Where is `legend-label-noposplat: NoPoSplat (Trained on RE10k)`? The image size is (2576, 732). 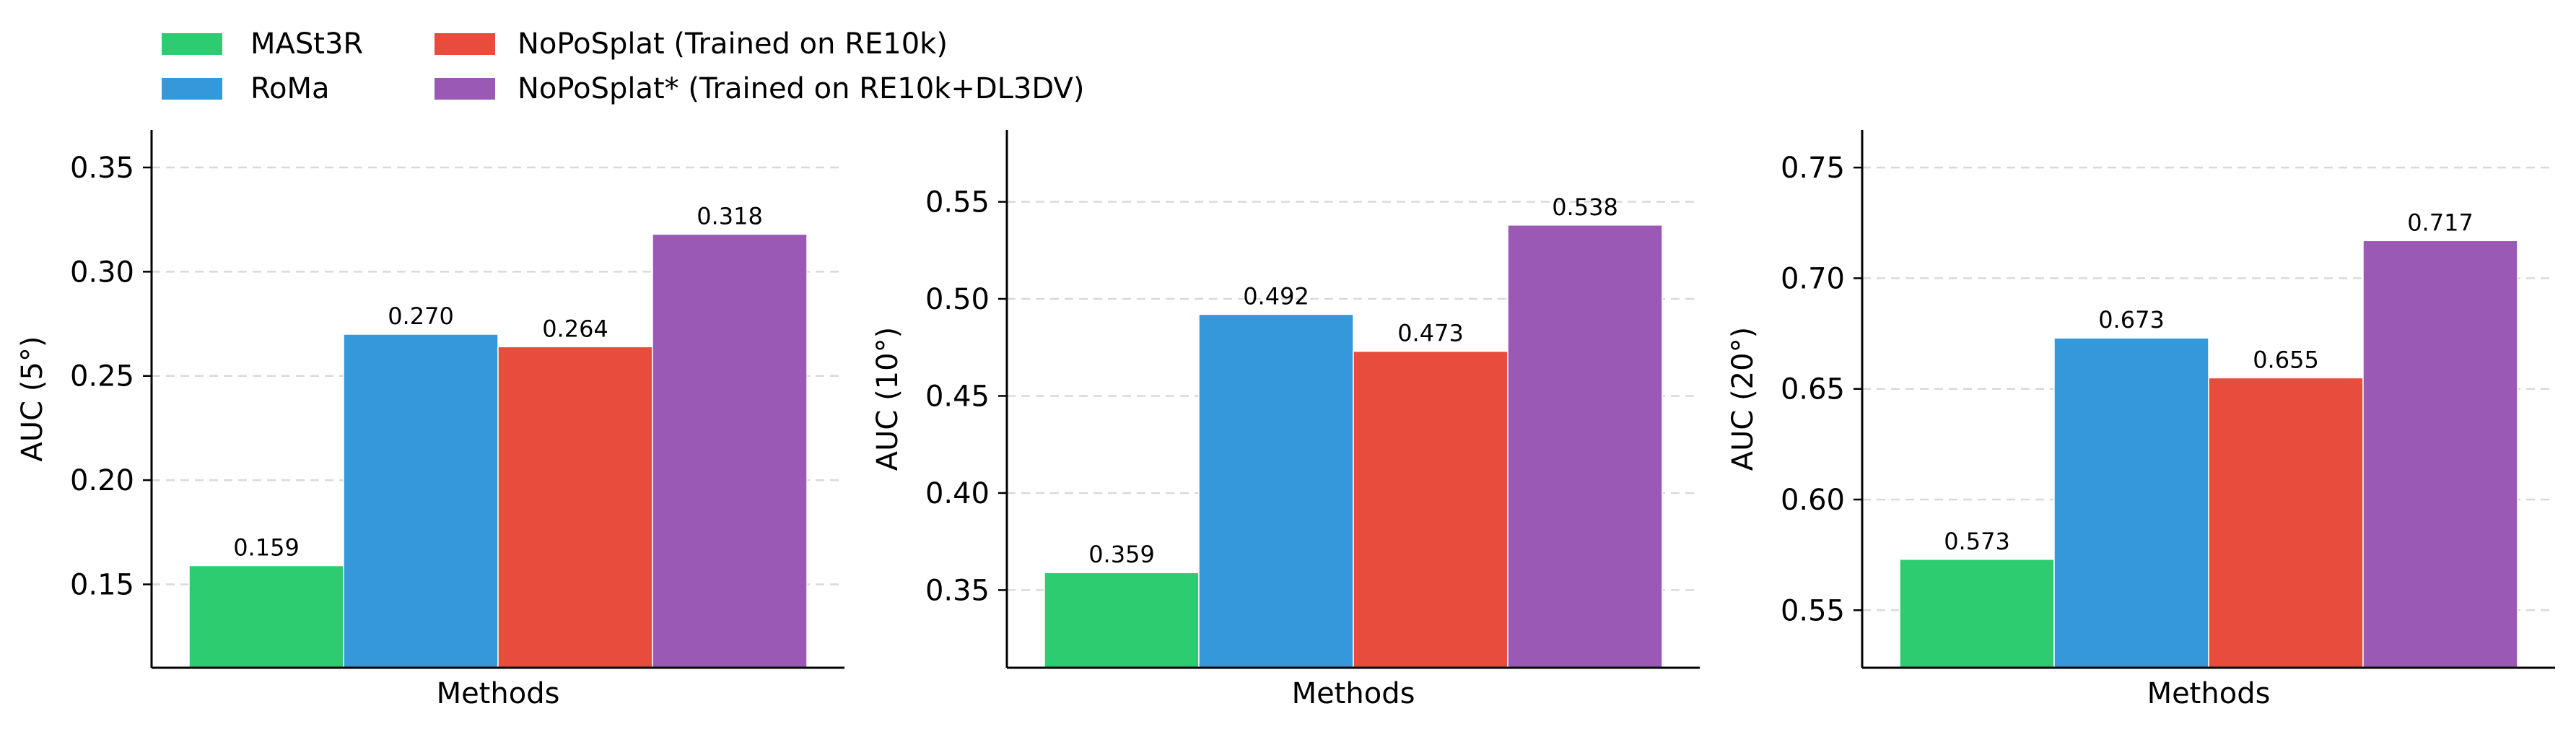 legend-label-noposplat: NoPoSplat (Trained on RE10k) is located at coordinates (733, 44).